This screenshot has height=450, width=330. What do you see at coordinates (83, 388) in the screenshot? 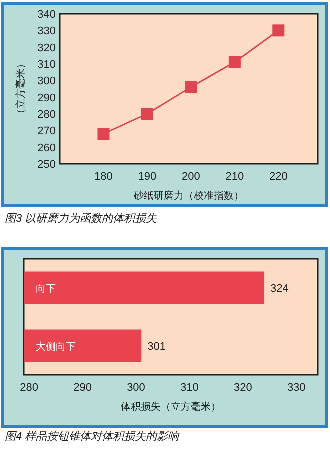
I see `x-tick-label: 290` at bounding box center [83, 388].